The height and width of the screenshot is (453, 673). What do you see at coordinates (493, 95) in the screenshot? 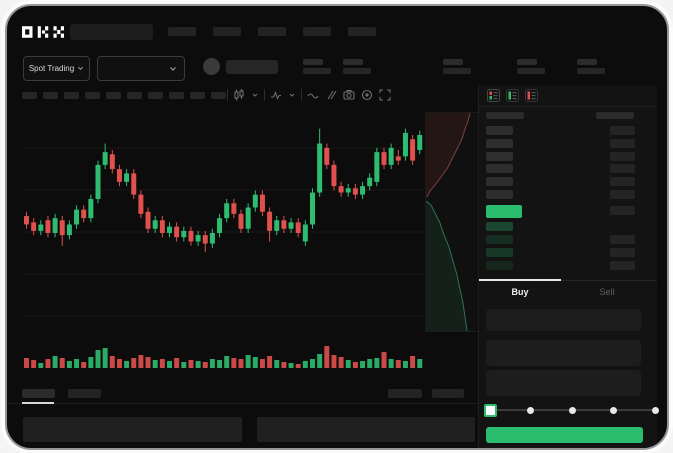
I see `book-combined-icon` at bounding box center [493, 95].